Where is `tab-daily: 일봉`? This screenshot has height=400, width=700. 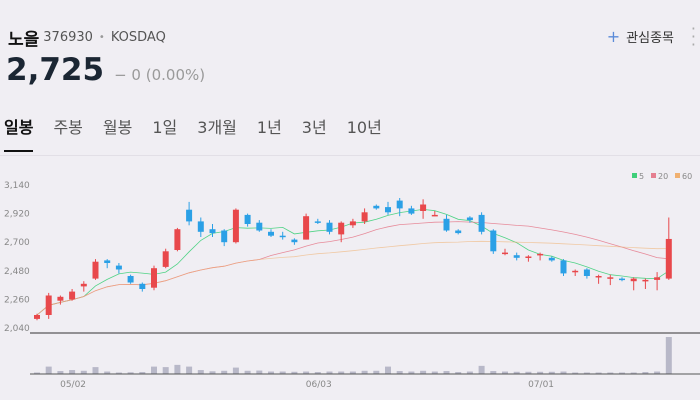 tab-daily: 일봉 is located at coordinates (19, 133).